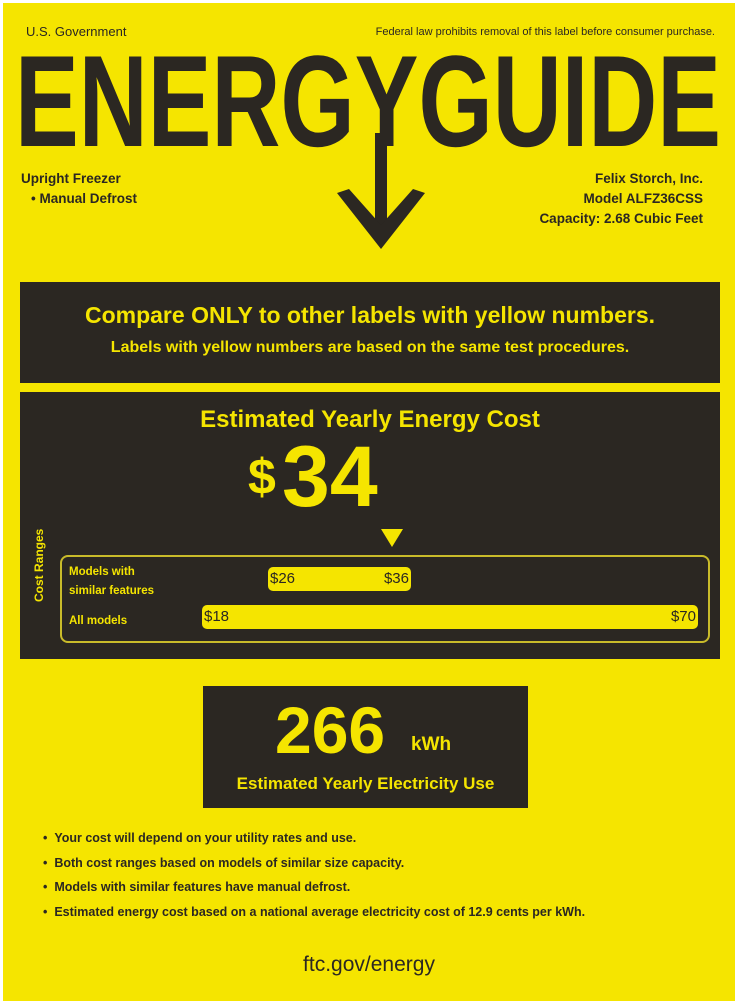  What do you see at coordinates (111, 582) in the screenshot?
I see `similar-models-label: Models with similar features` at bounding box center [111, 582].